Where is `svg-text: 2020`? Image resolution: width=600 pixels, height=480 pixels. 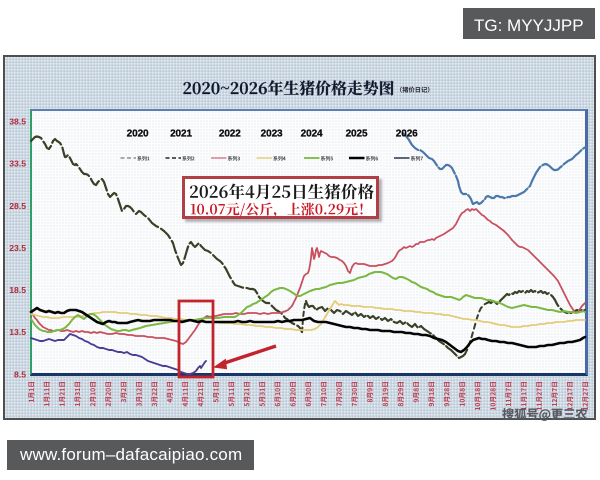 svg-text: 2020 is located at coordinates (138, 134).